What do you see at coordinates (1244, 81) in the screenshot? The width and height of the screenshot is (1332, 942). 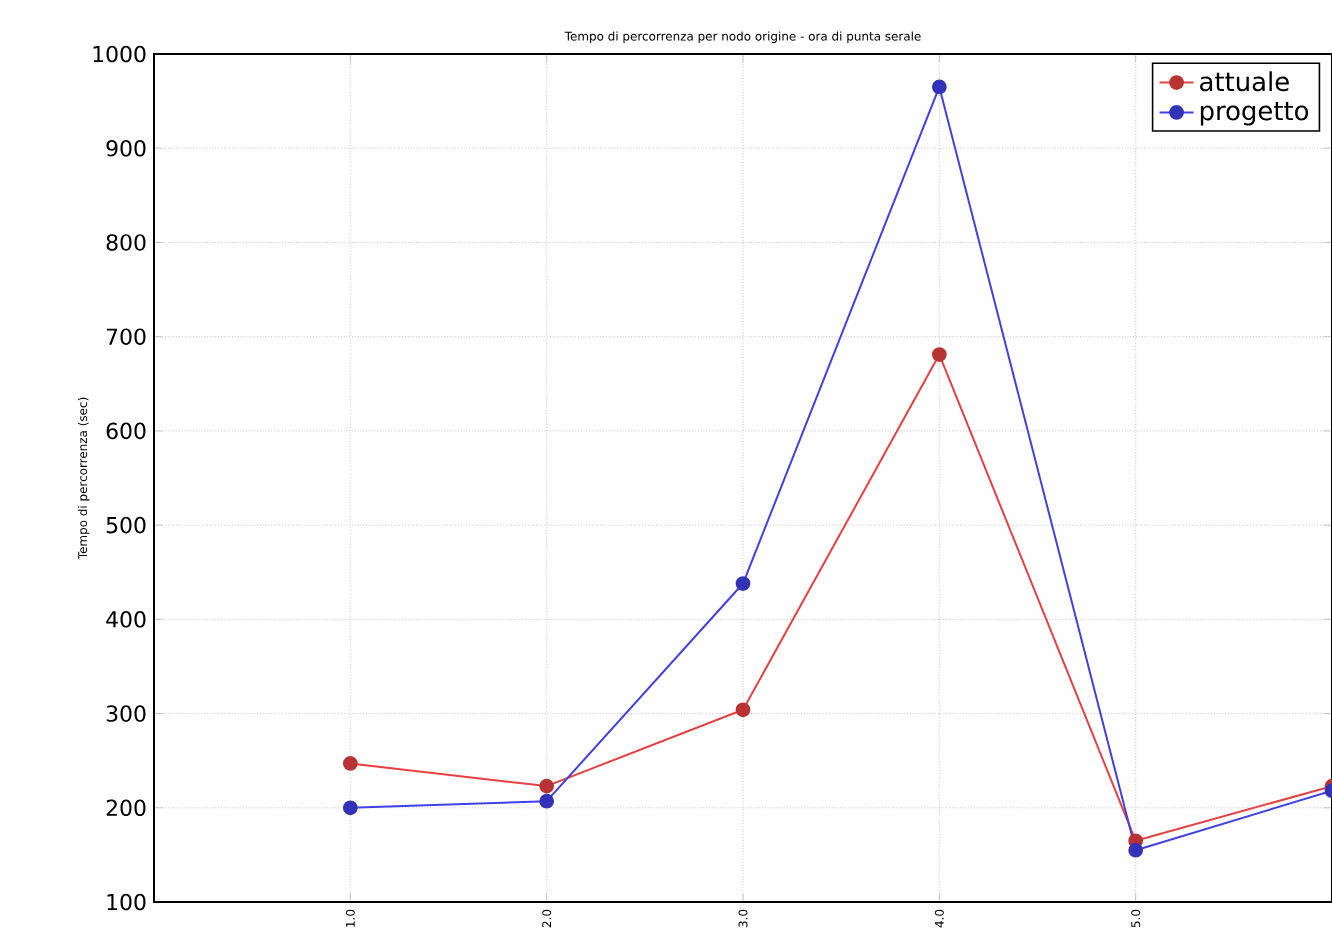 I see `legend-label: attuale` at bounding box center [1244, 81].